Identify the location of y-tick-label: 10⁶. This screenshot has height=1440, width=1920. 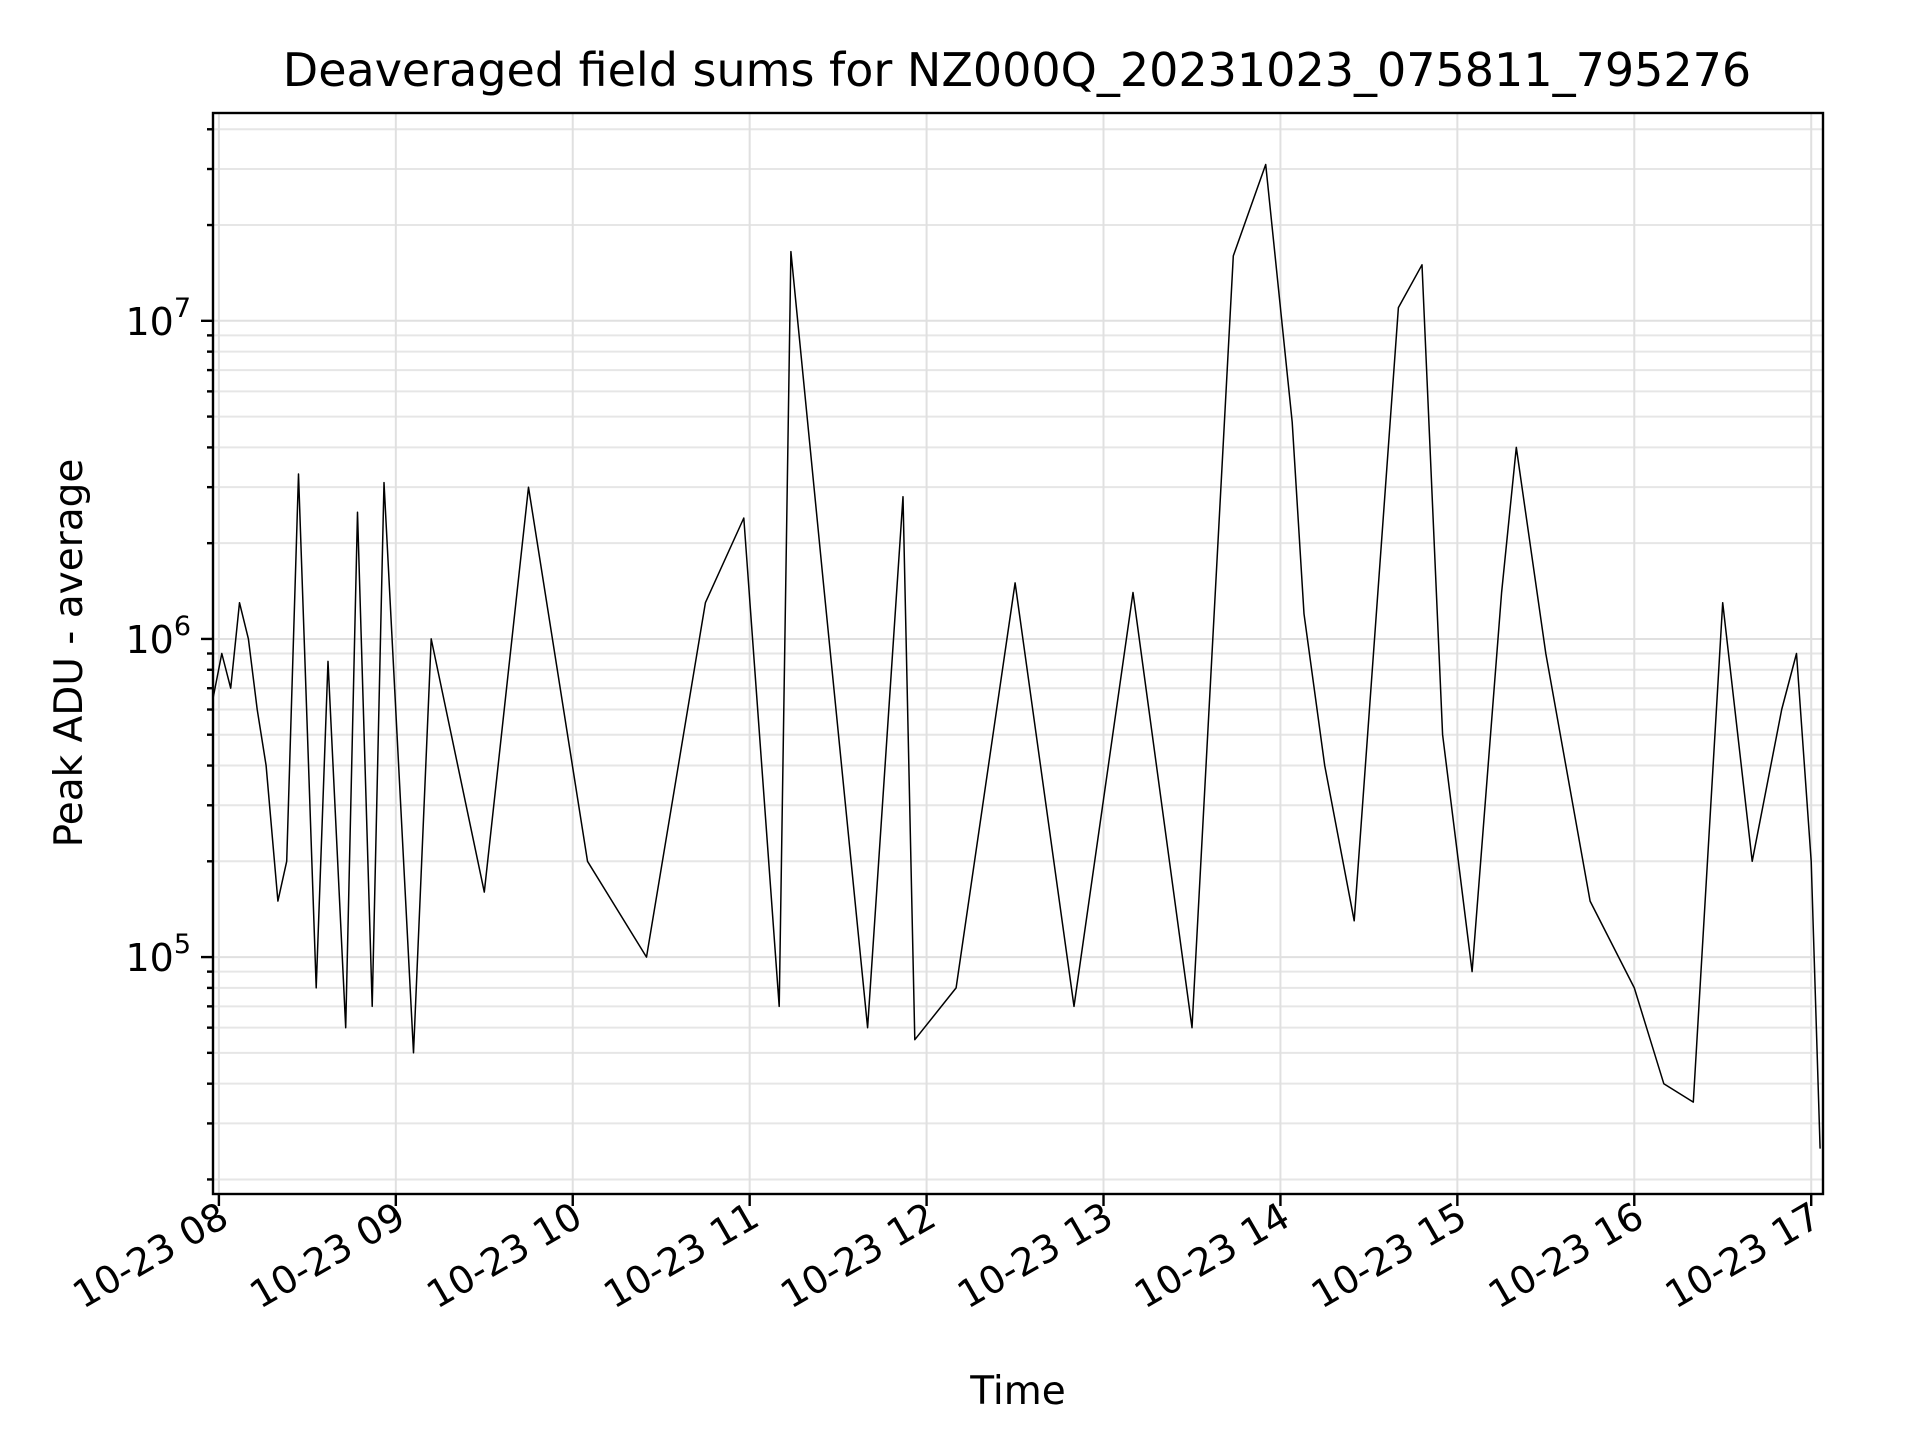
(158, 636).